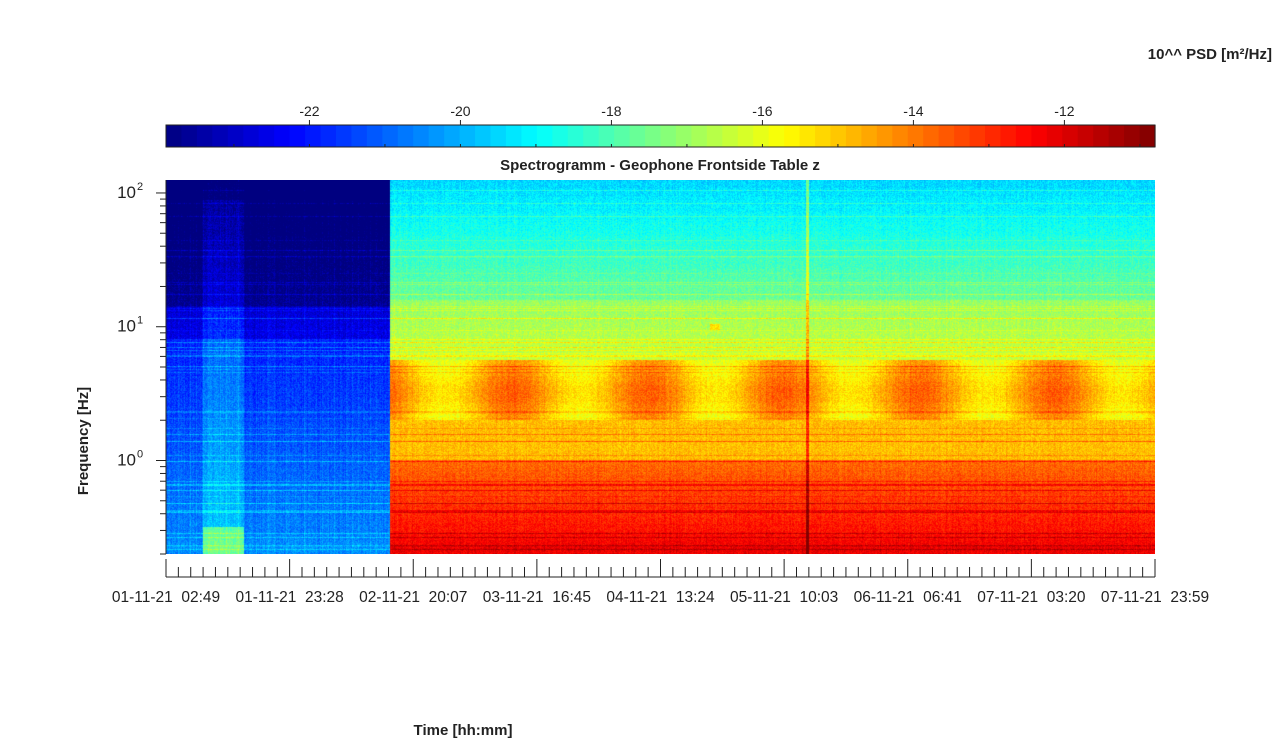 This screenshot has height=739, width=1276. Describe the element at coordinates (413, 597) in the screenshot. I see `x-tick-label: 02-11-21 20:07` at that location.